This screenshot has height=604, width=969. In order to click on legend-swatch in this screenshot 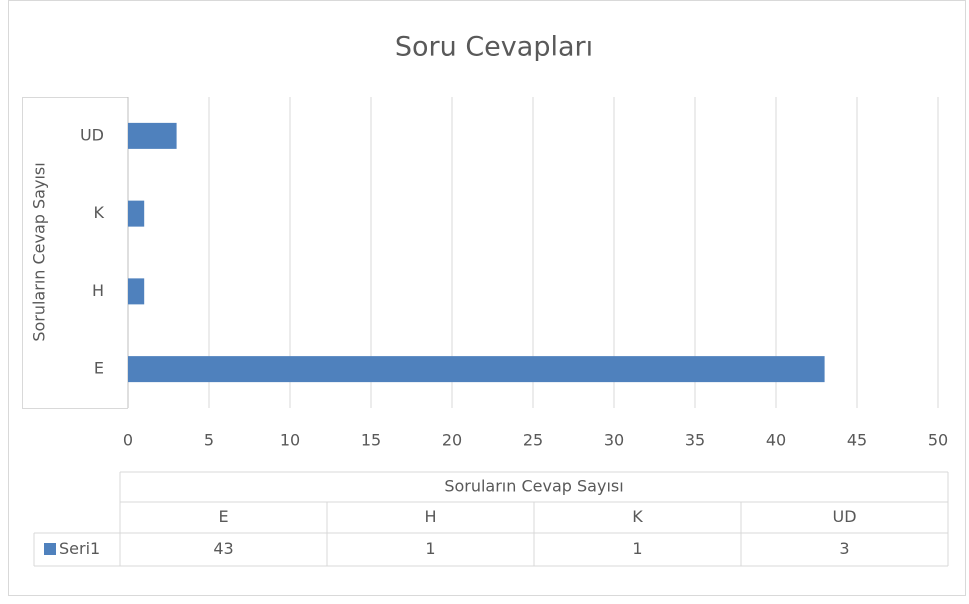, I will do `click(50, 549)`.